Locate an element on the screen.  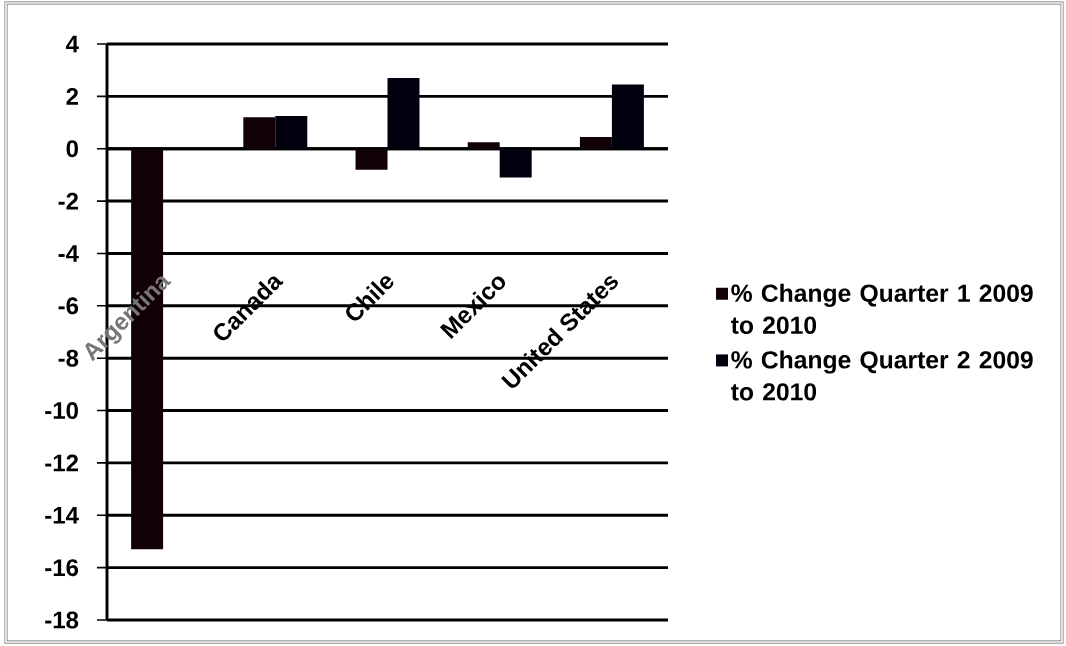
y-tick-label: -2 is located at coordinates (68, 201).